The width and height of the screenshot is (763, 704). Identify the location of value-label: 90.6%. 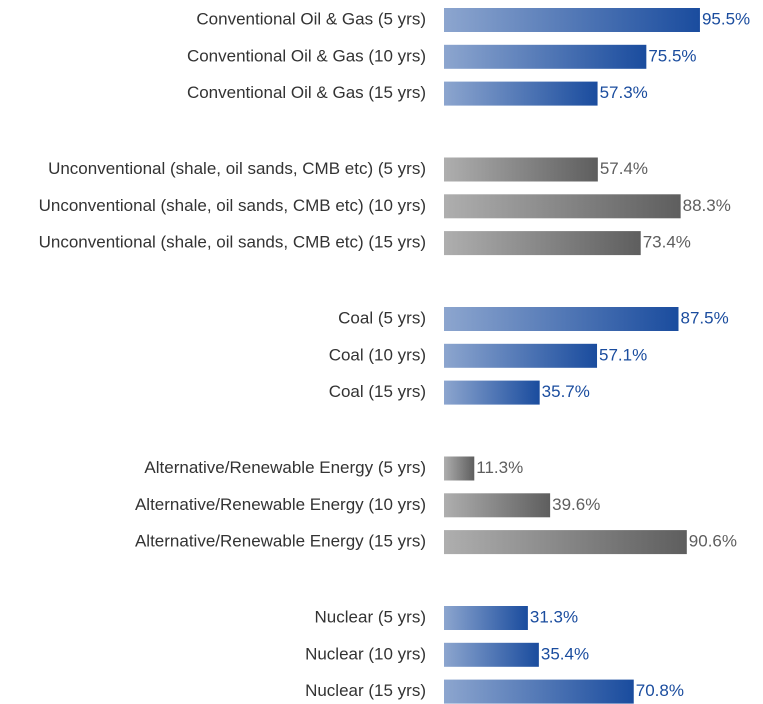
(713, 541).